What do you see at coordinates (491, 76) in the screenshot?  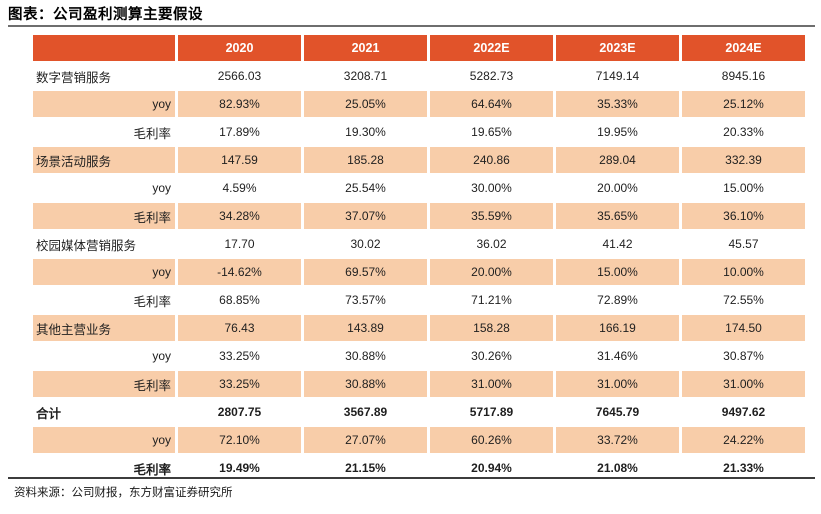 I see `value-cell: 5282.73` at bounding box center [491, 76].